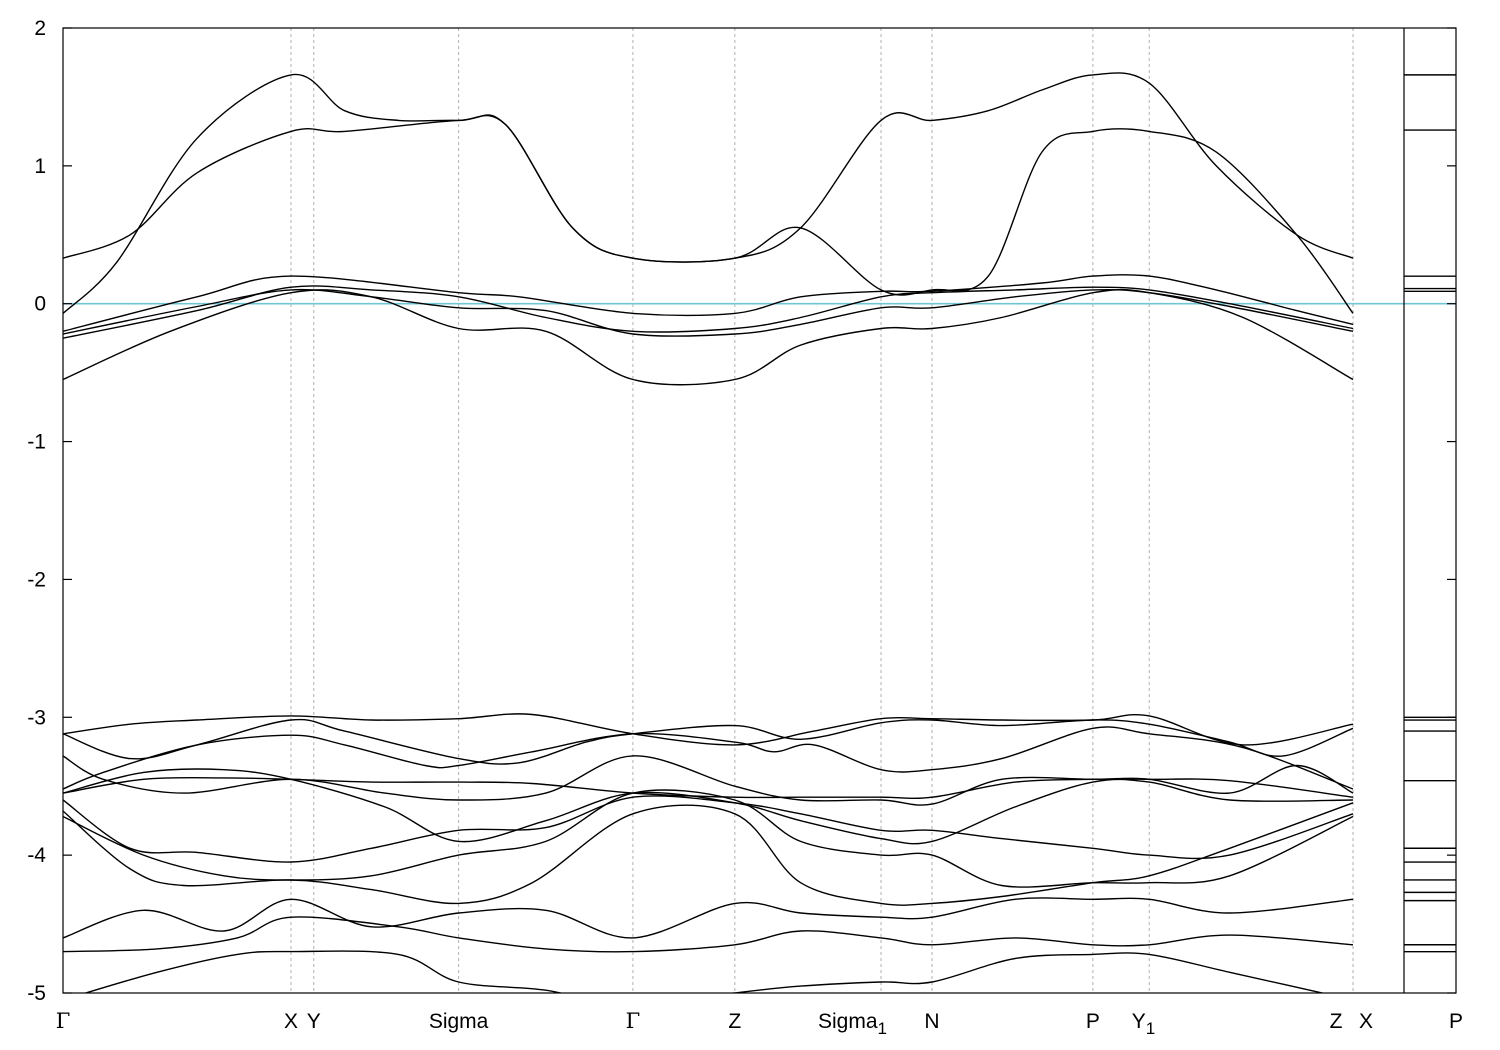 This screenshot has width=1500, height=1050. What do you see at coordinates (1143, 1024) in the screenshot?
I see `x-tick-label: Y1` at bounding box center [1143, 1024].